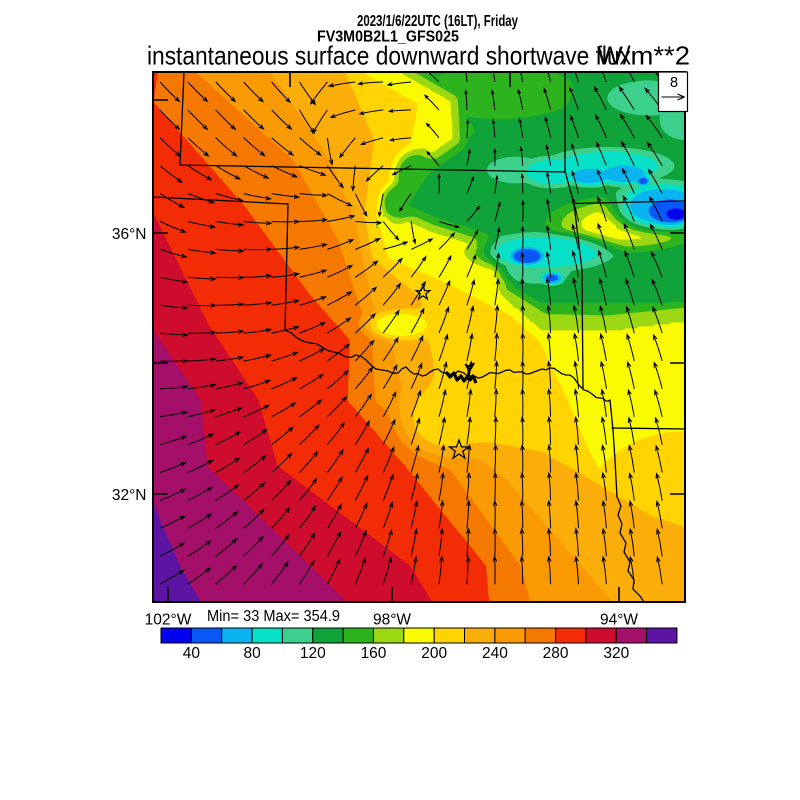 This screenshot has width=800, height=800. Describe the element at coordinates (495, 653) in the screenshot. I see `svg-text: 240` at that location.